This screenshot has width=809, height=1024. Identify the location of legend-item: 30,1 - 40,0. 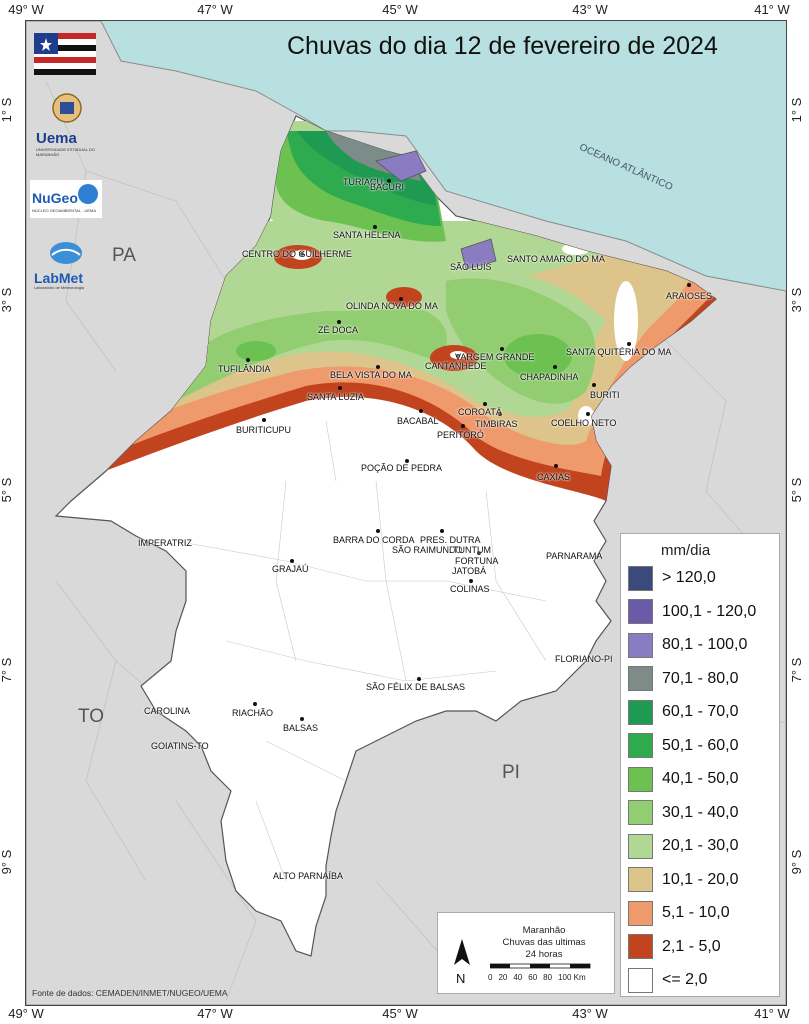
(683, 813).